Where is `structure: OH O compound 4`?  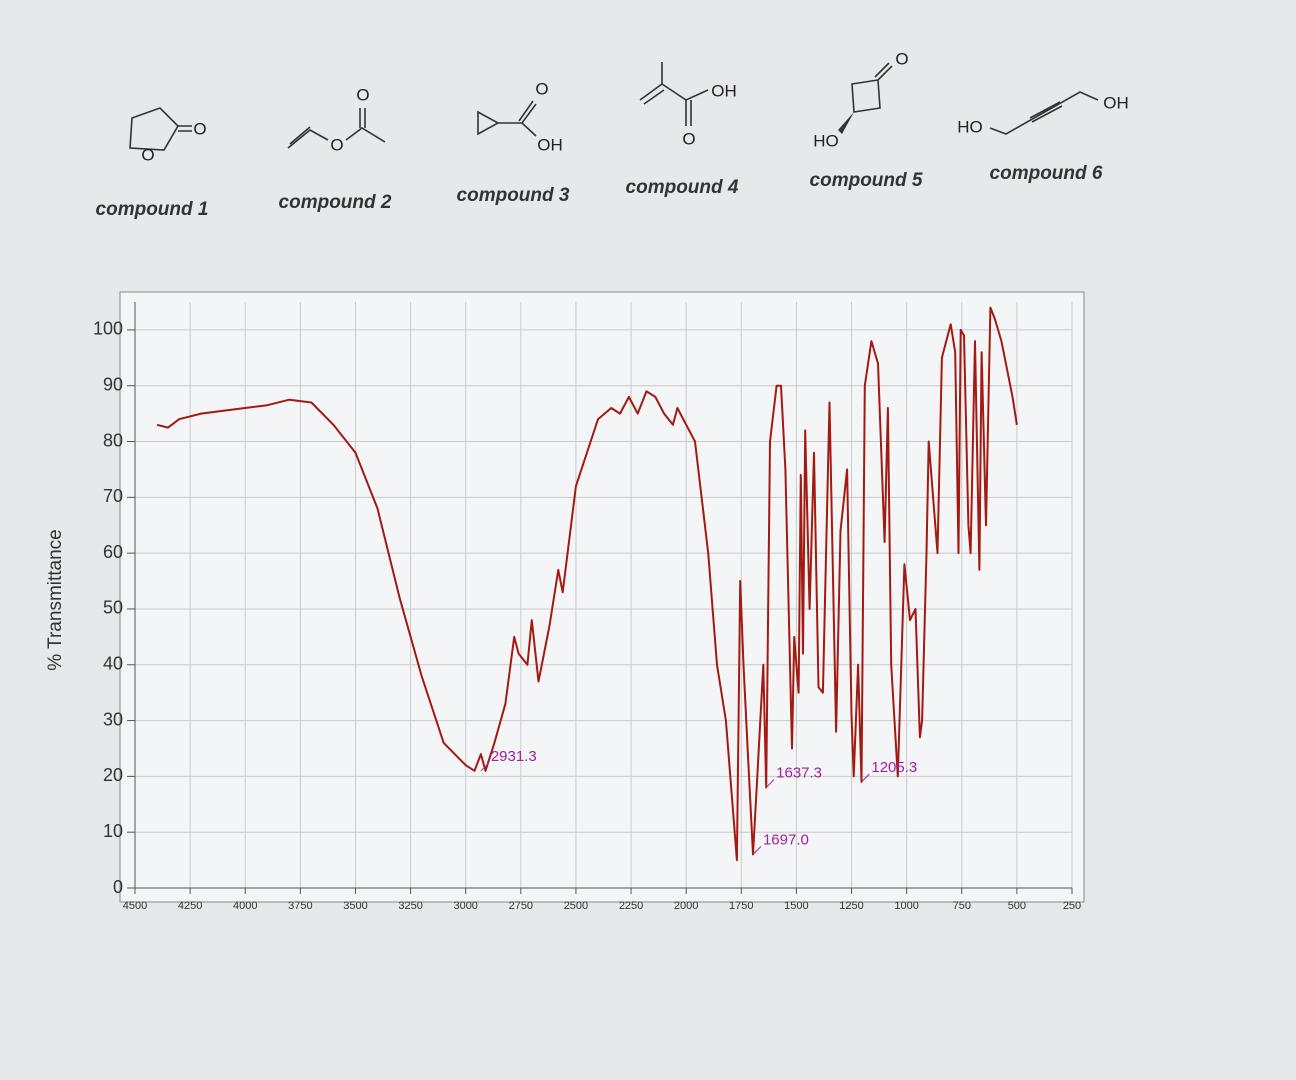 structure: OH O compound 4 is located at coordinates (682, 130).